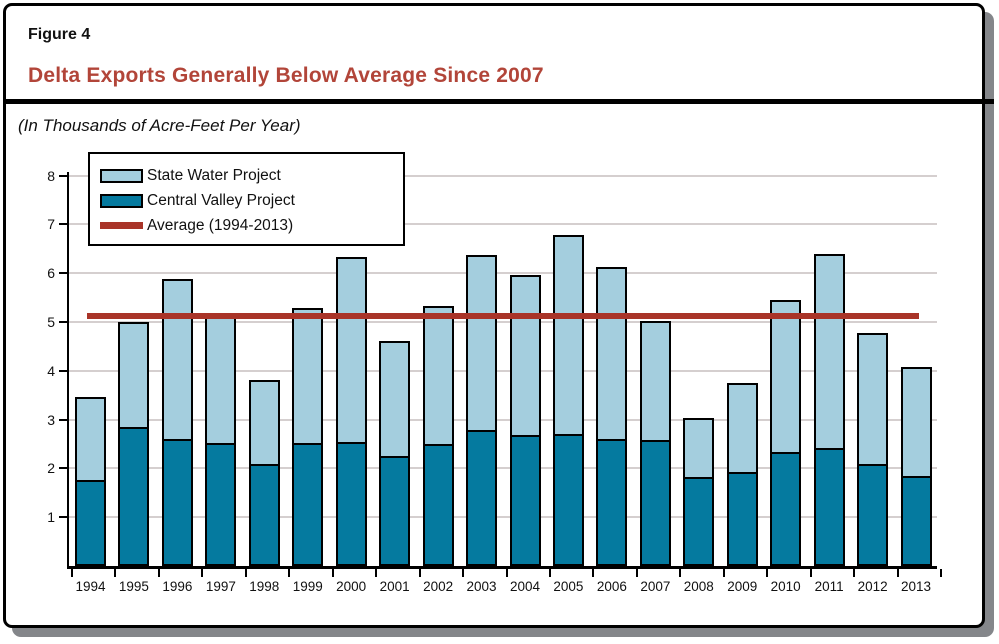 The height and width of the screenshot is (644, 999). What do you see at coordinates (502, 567) in the screenshot?
I see `x-axis-line` at bounding box center [502, 567].